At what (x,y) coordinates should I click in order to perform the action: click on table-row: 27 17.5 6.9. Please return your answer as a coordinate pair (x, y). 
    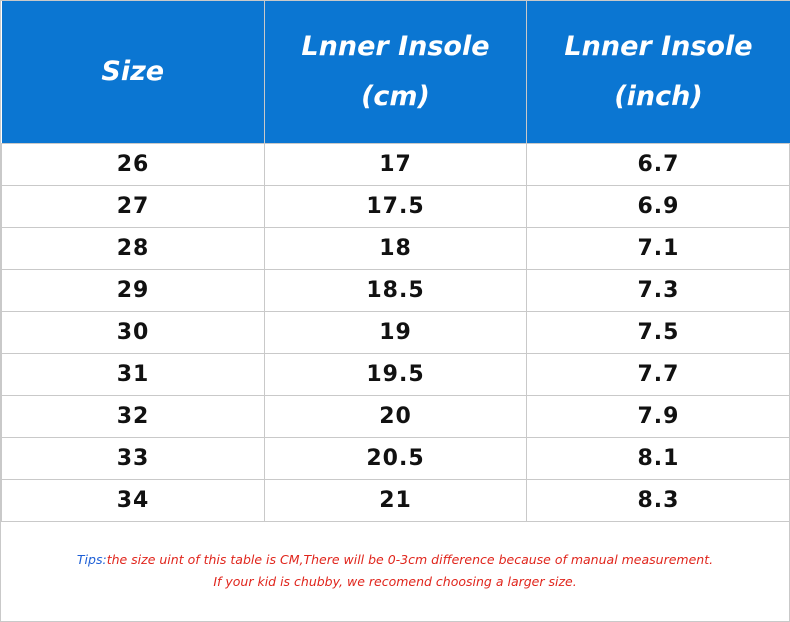
    Looking at the image, I should click on (395, 206).